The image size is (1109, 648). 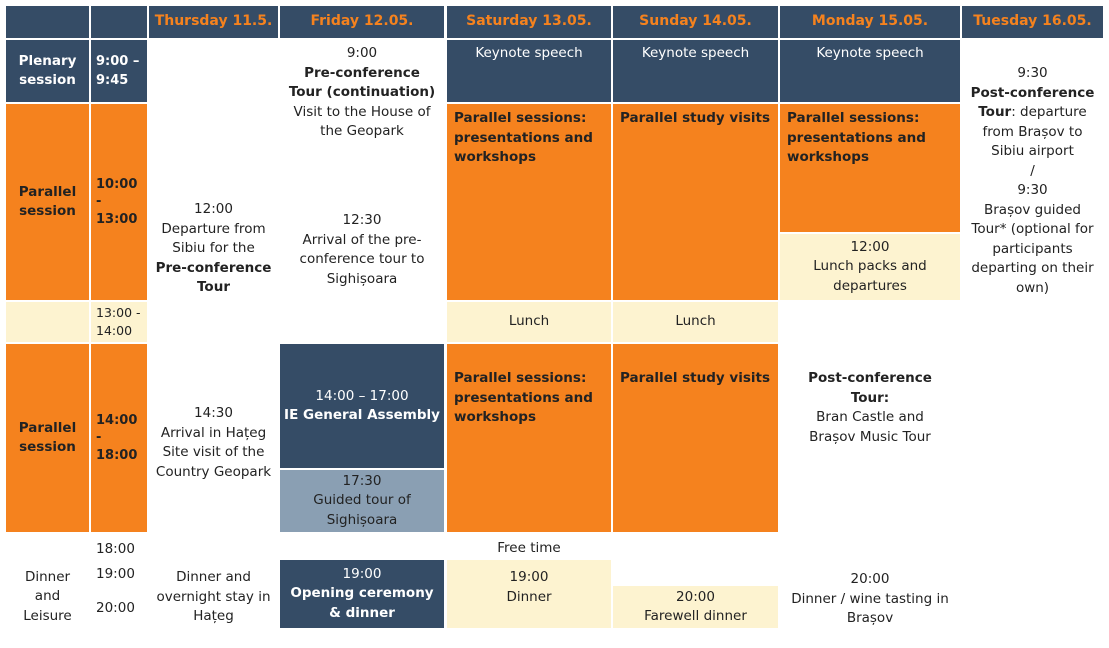 I want to click on thursday-morning-text: 12:00, so click(x=213, y=209).